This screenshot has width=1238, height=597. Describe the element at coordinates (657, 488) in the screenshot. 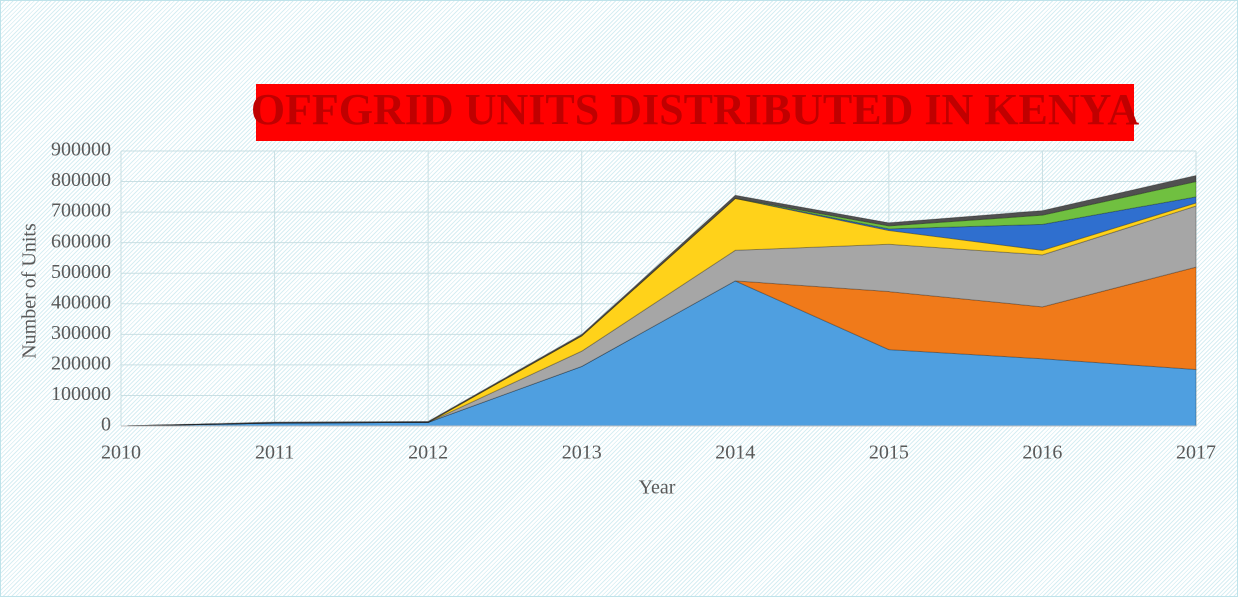

I see `x-axis-label: Year` at that location.